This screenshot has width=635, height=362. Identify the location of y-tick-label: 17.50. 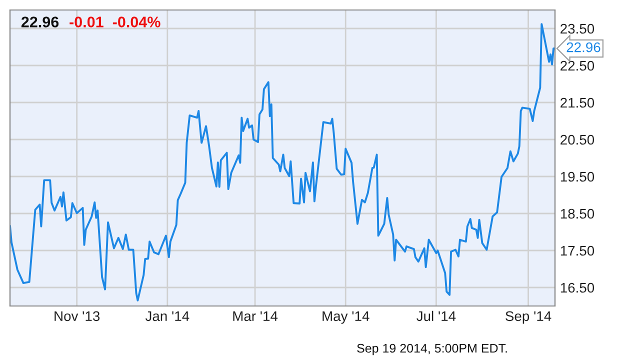
(577, 251).